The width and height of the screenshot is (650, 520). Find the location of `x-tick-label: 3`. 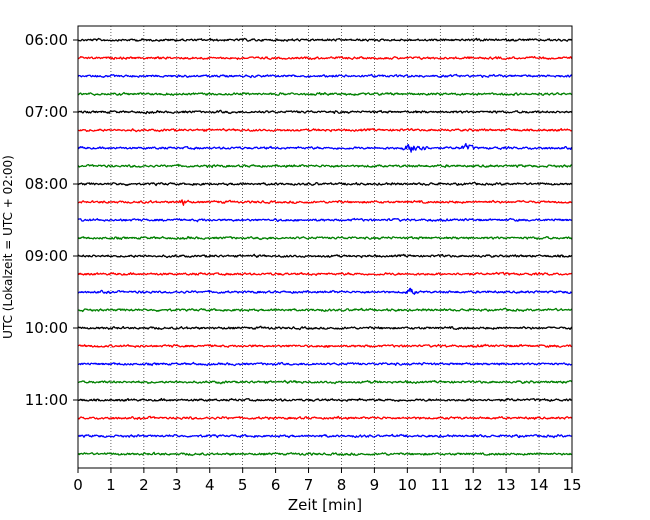

x-tick-label: 3 is located at coordinates (177, 485).